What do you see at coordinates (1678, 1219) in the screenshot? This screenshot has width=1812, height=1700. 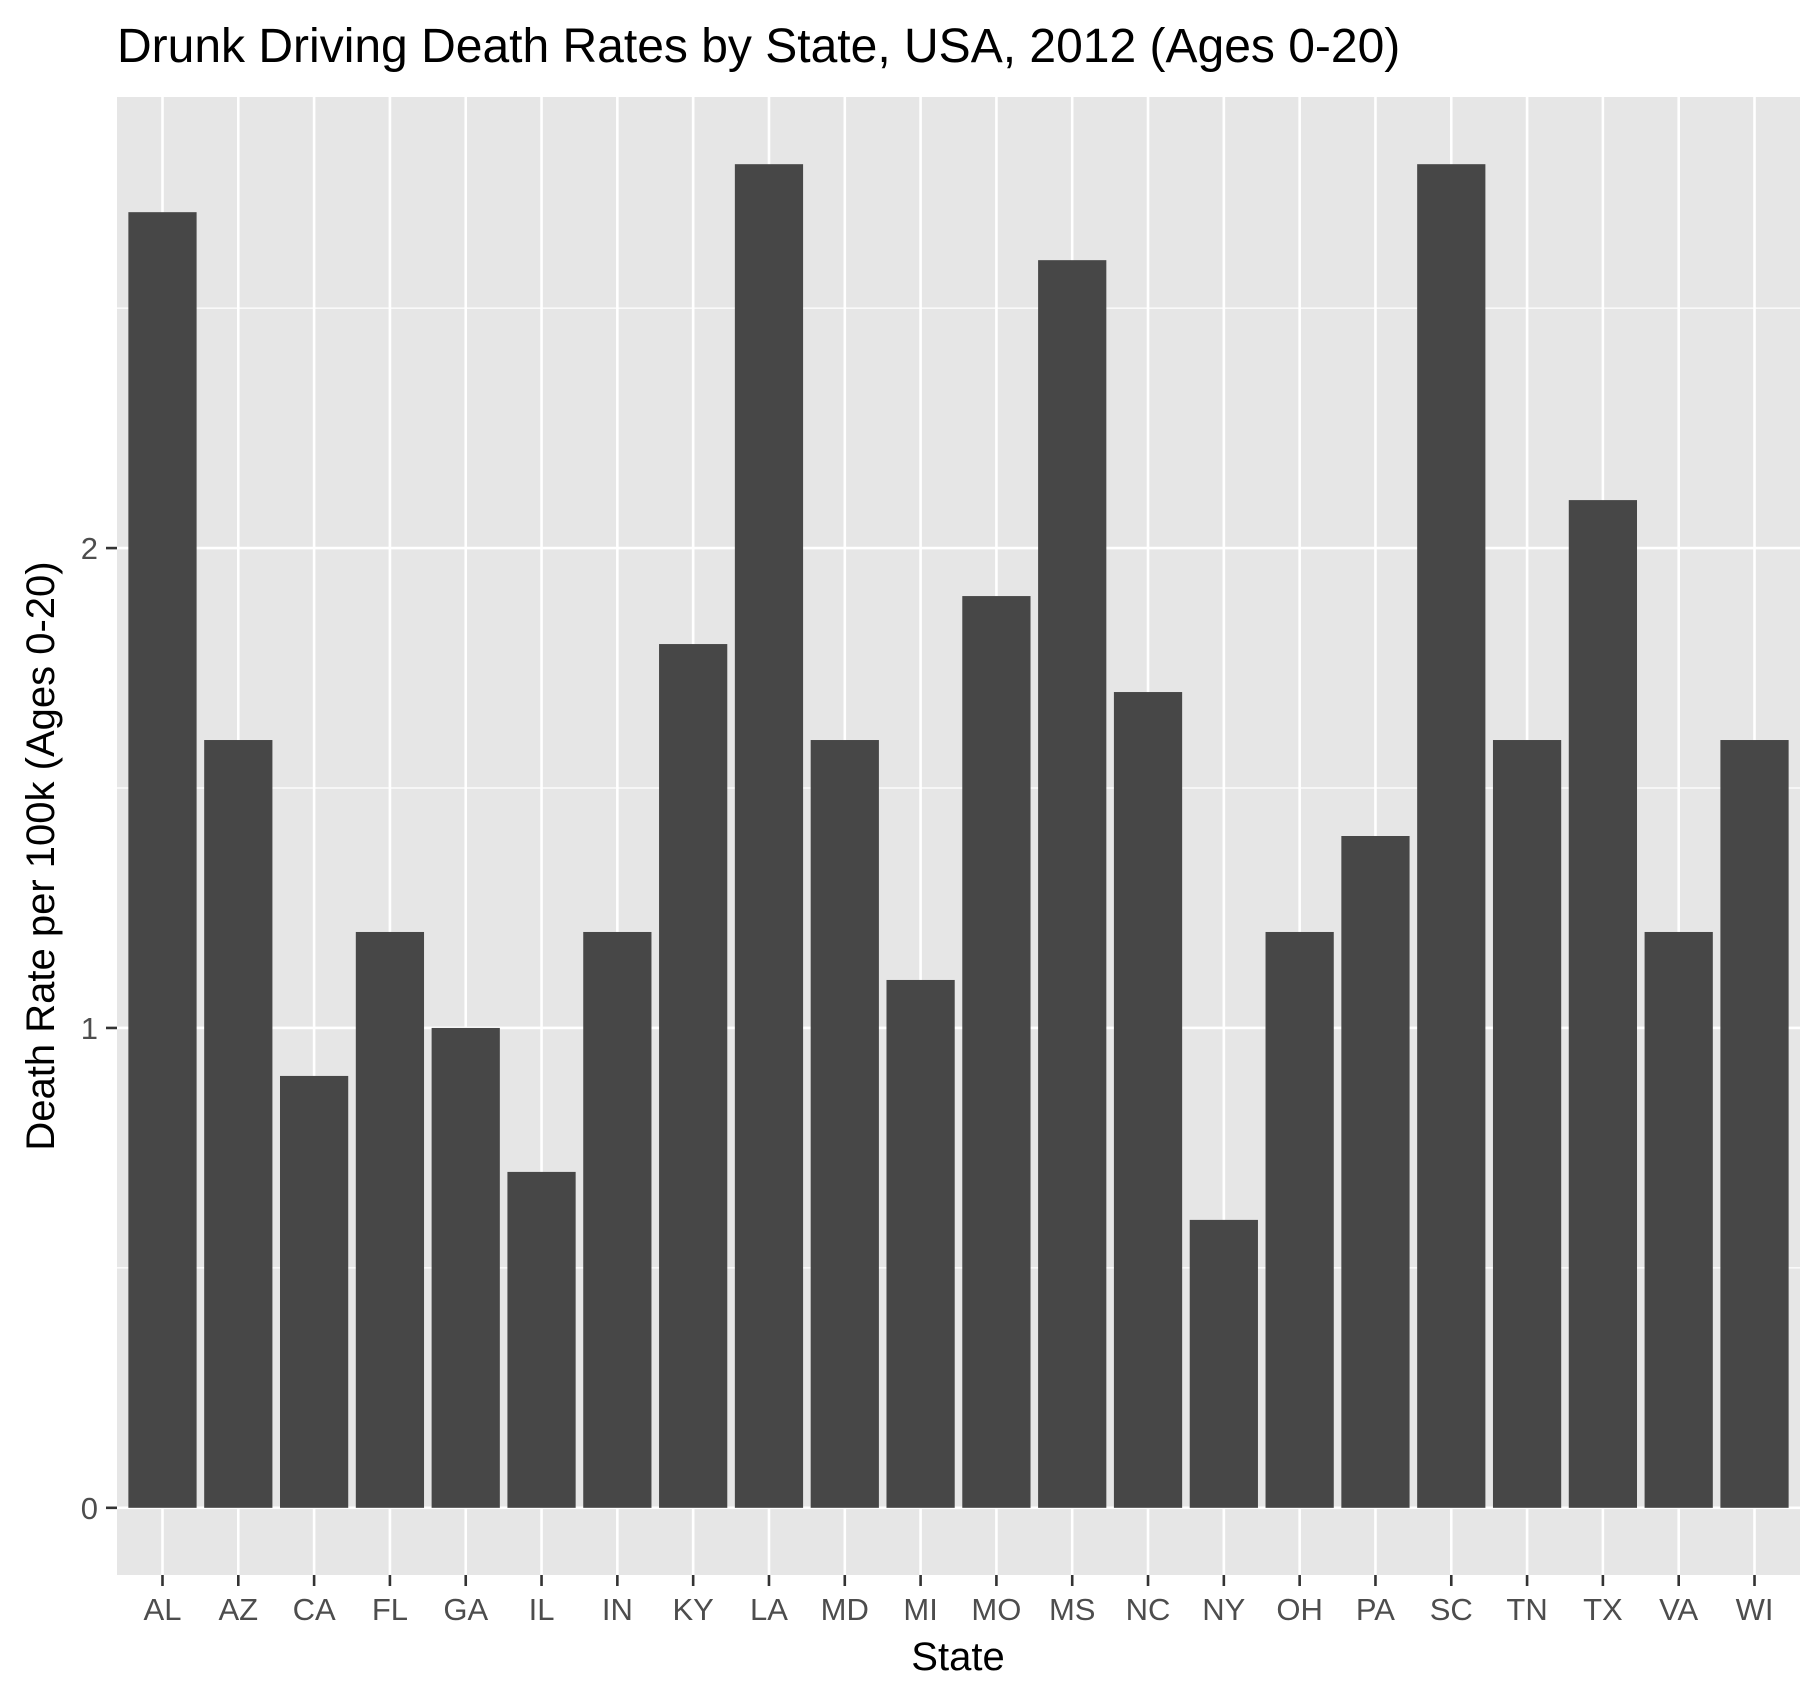 I see `bar-va` at bounding box center [1678, 1219].